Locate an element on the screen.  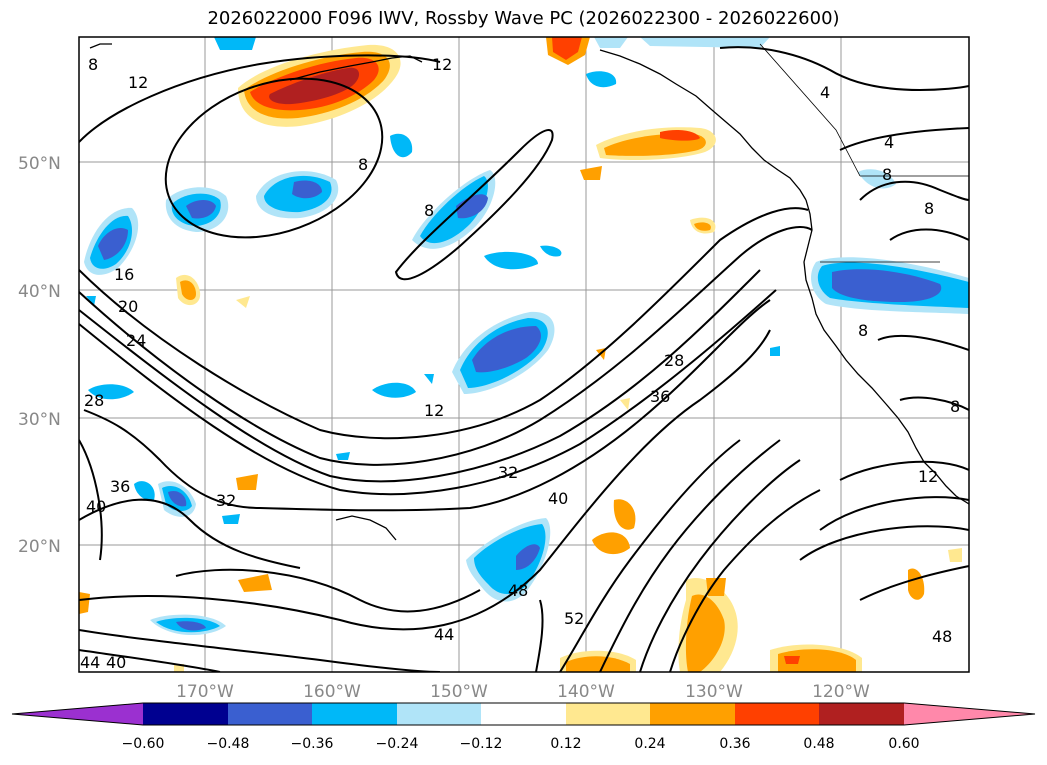
lon-label-120w: 120°W is located at coordinates (841, 692).